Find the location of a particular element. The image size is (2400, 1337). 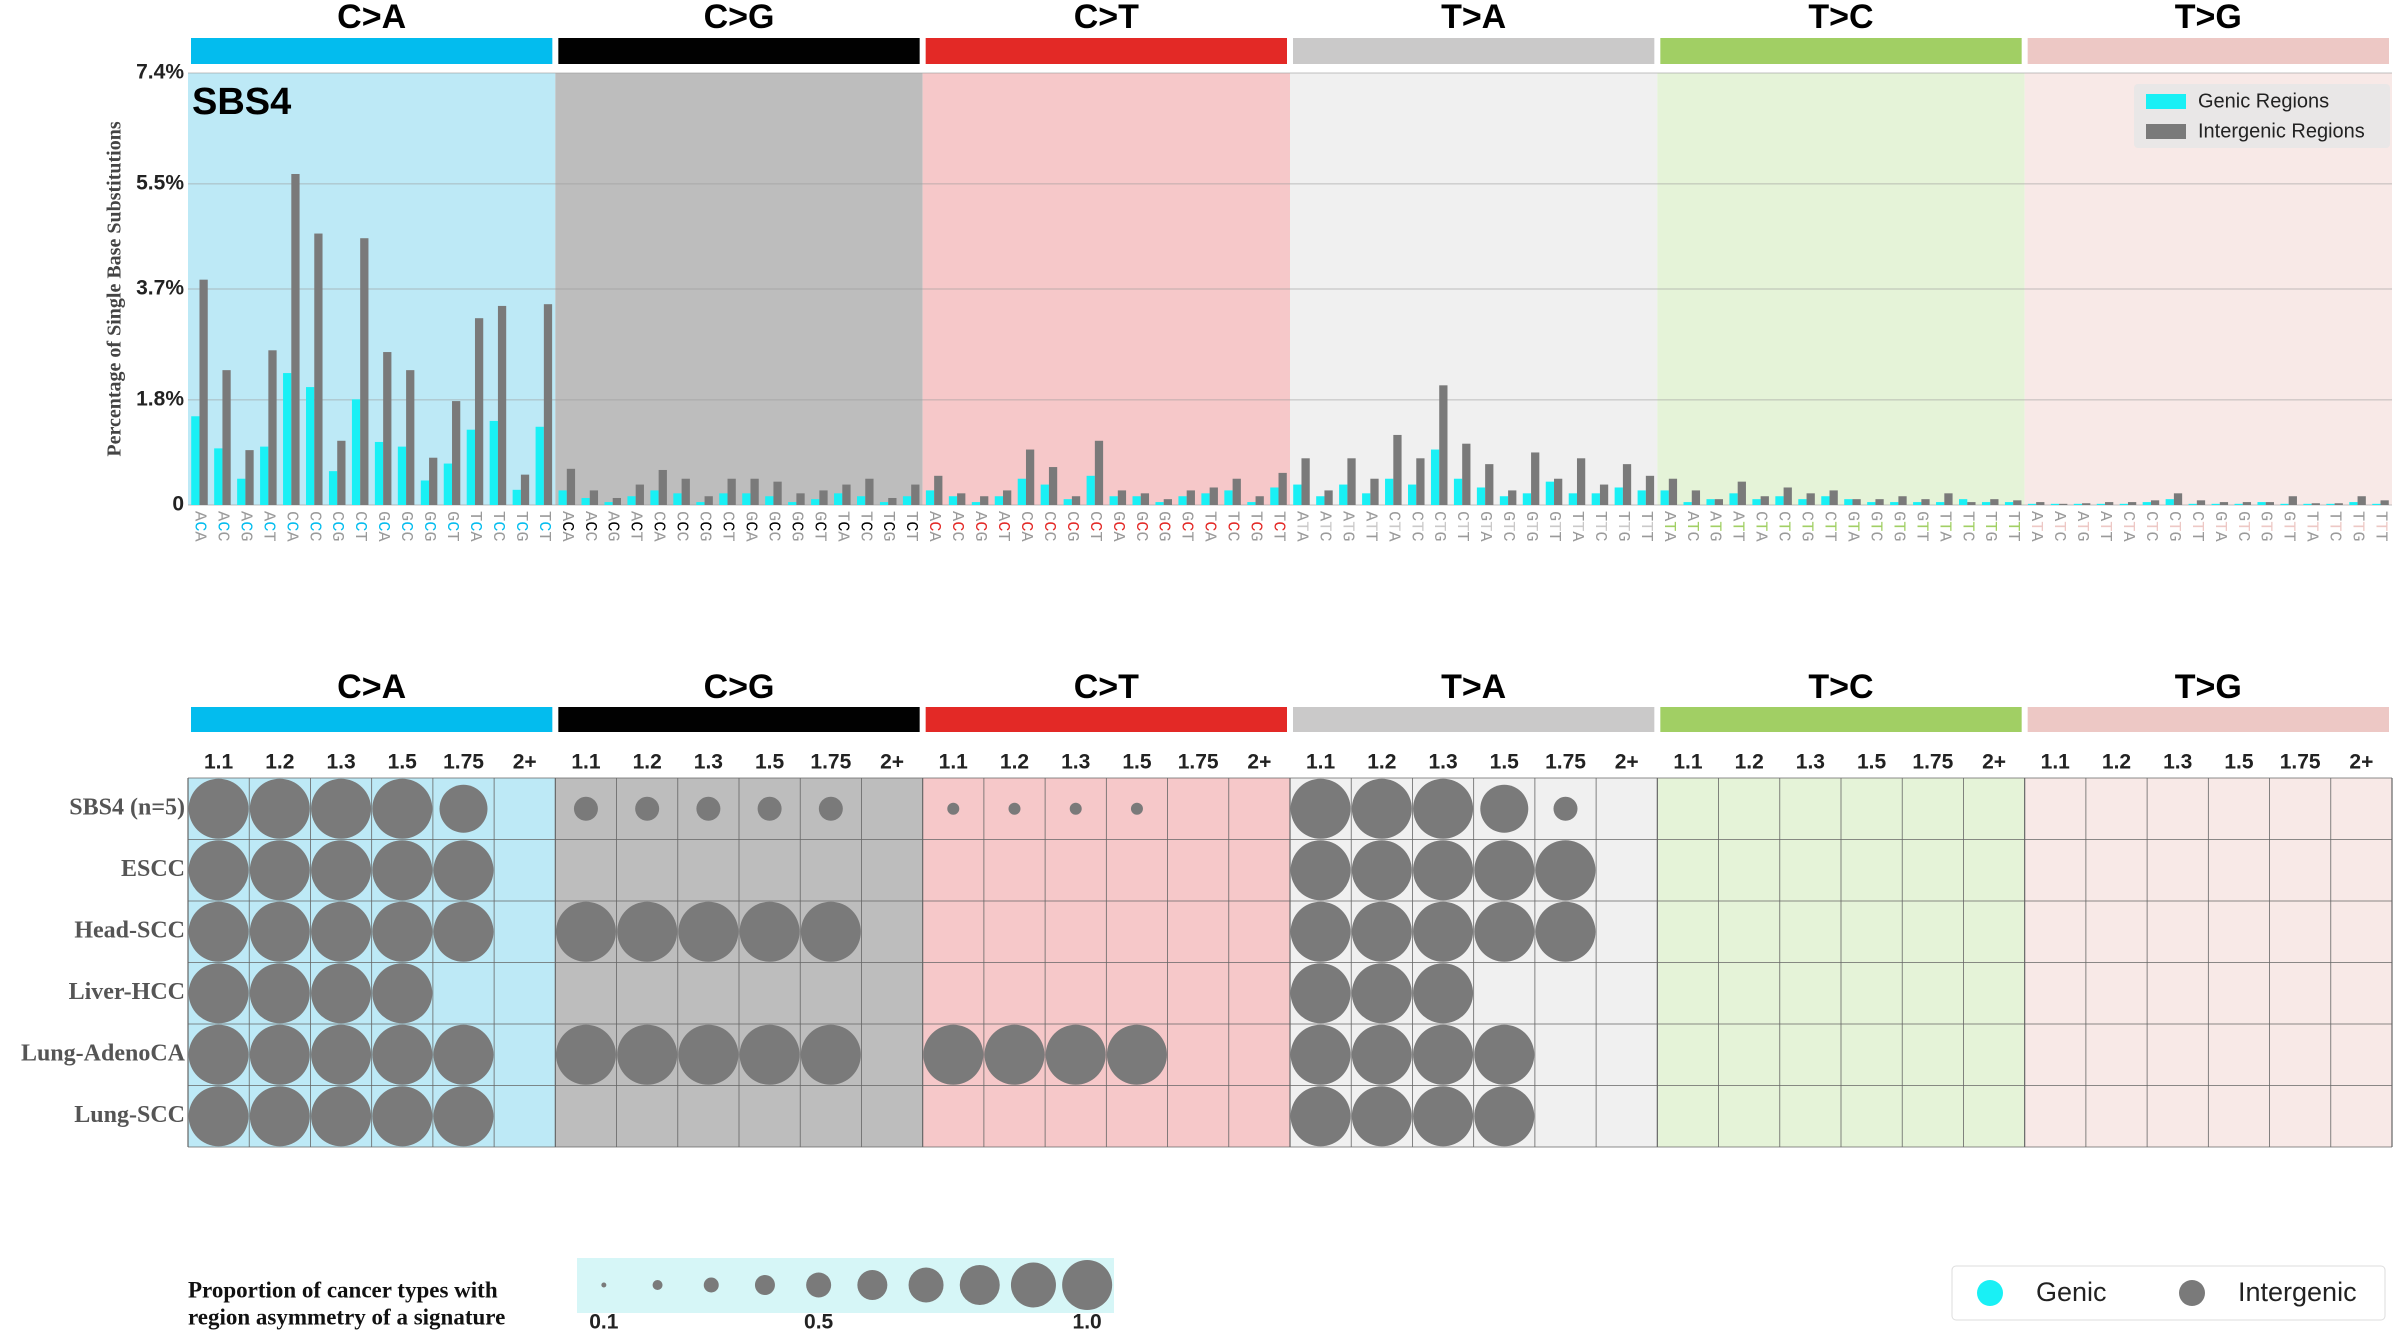

x-tick-label: GTG is located at coordinates (1897, 526).